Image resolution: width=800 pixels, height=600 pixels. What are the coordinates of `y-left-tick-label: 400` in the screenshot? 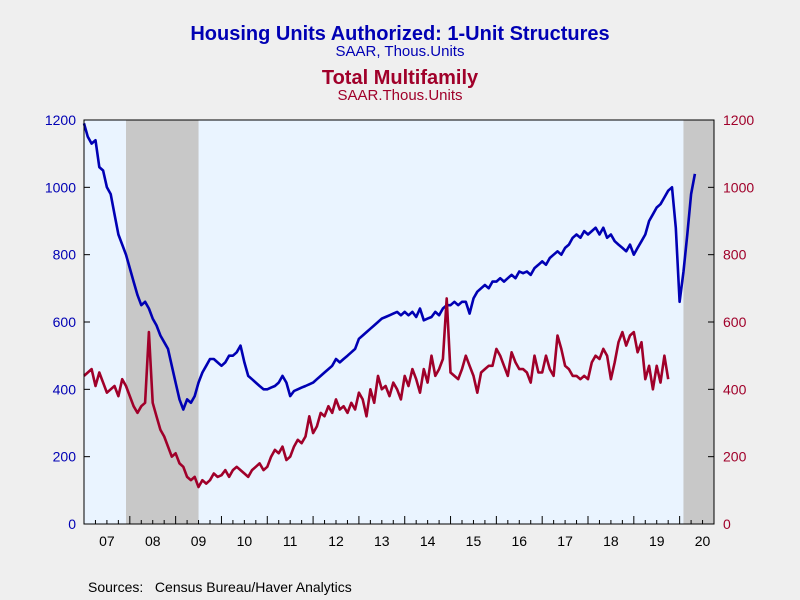 It's located at (65, 389).